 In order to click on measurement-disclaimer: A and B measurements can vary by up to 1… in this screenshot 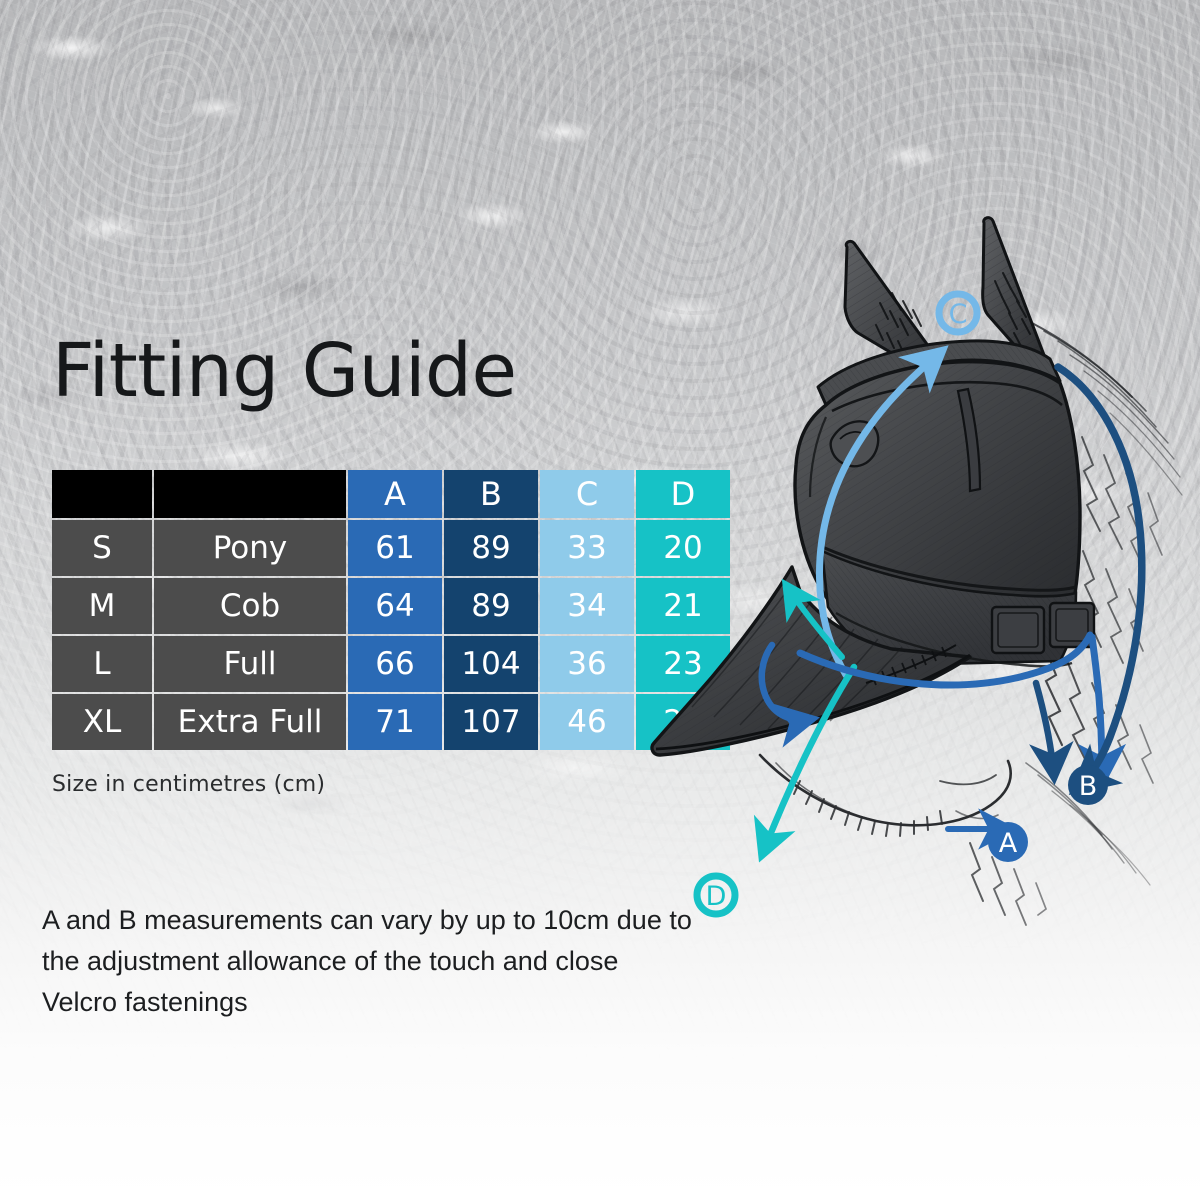, I will do `click(367, 961)`.